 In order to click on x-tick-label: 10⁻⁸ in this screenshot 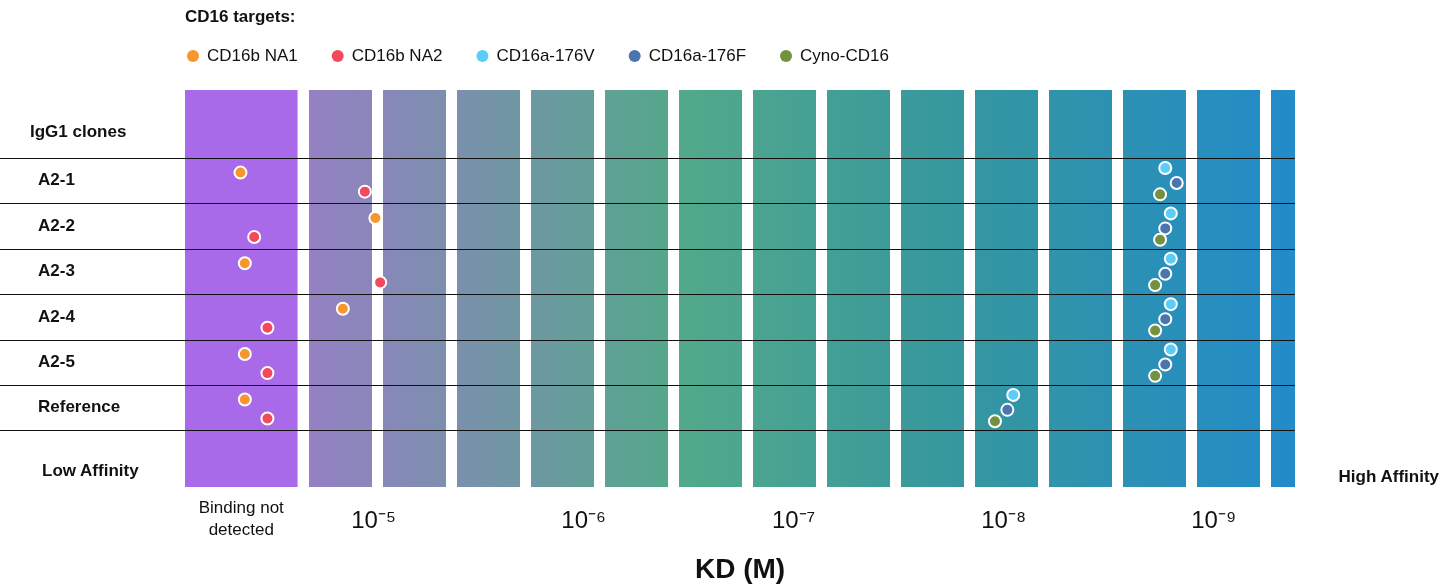, I will do `click(1004, 519)`.